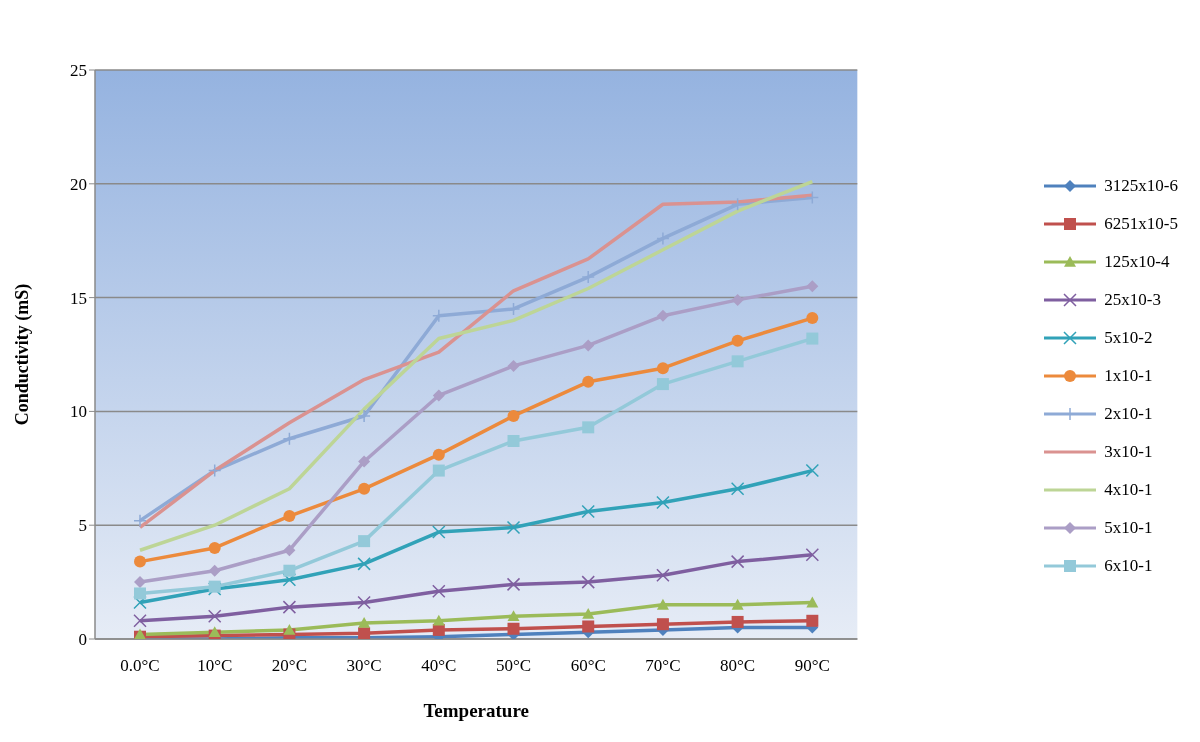  I want to click on legend-label: 3125x10-6, so click(1141, 185).